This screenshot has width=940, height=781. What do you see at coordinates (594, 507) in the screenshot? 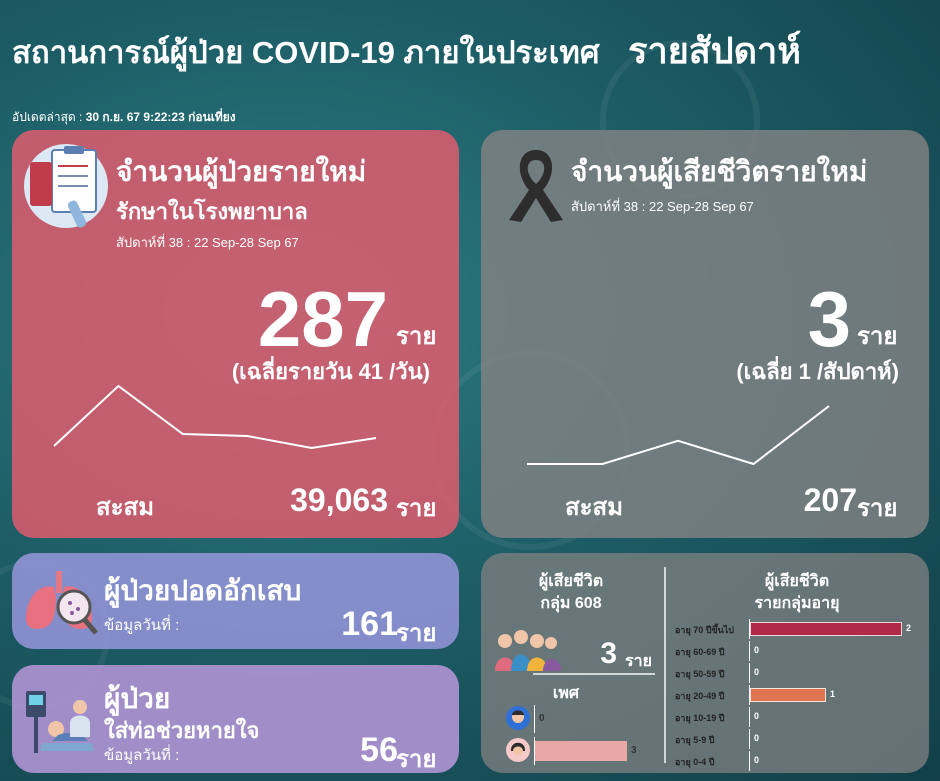
I see `deaths-cumulative-label: สะสม` at bounding box center [594, 507].